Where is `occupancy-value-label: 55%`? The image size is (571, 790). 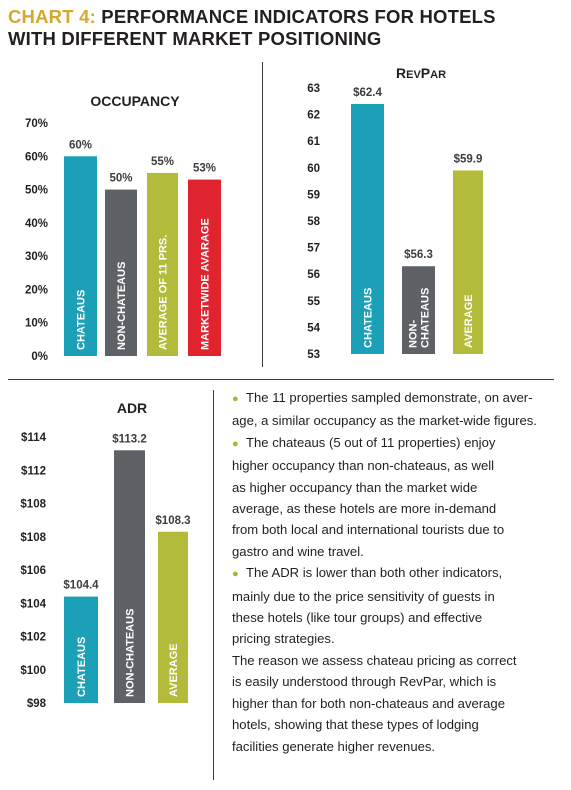 occupancy-value-label: 55% is located at coordinates (162, 162).